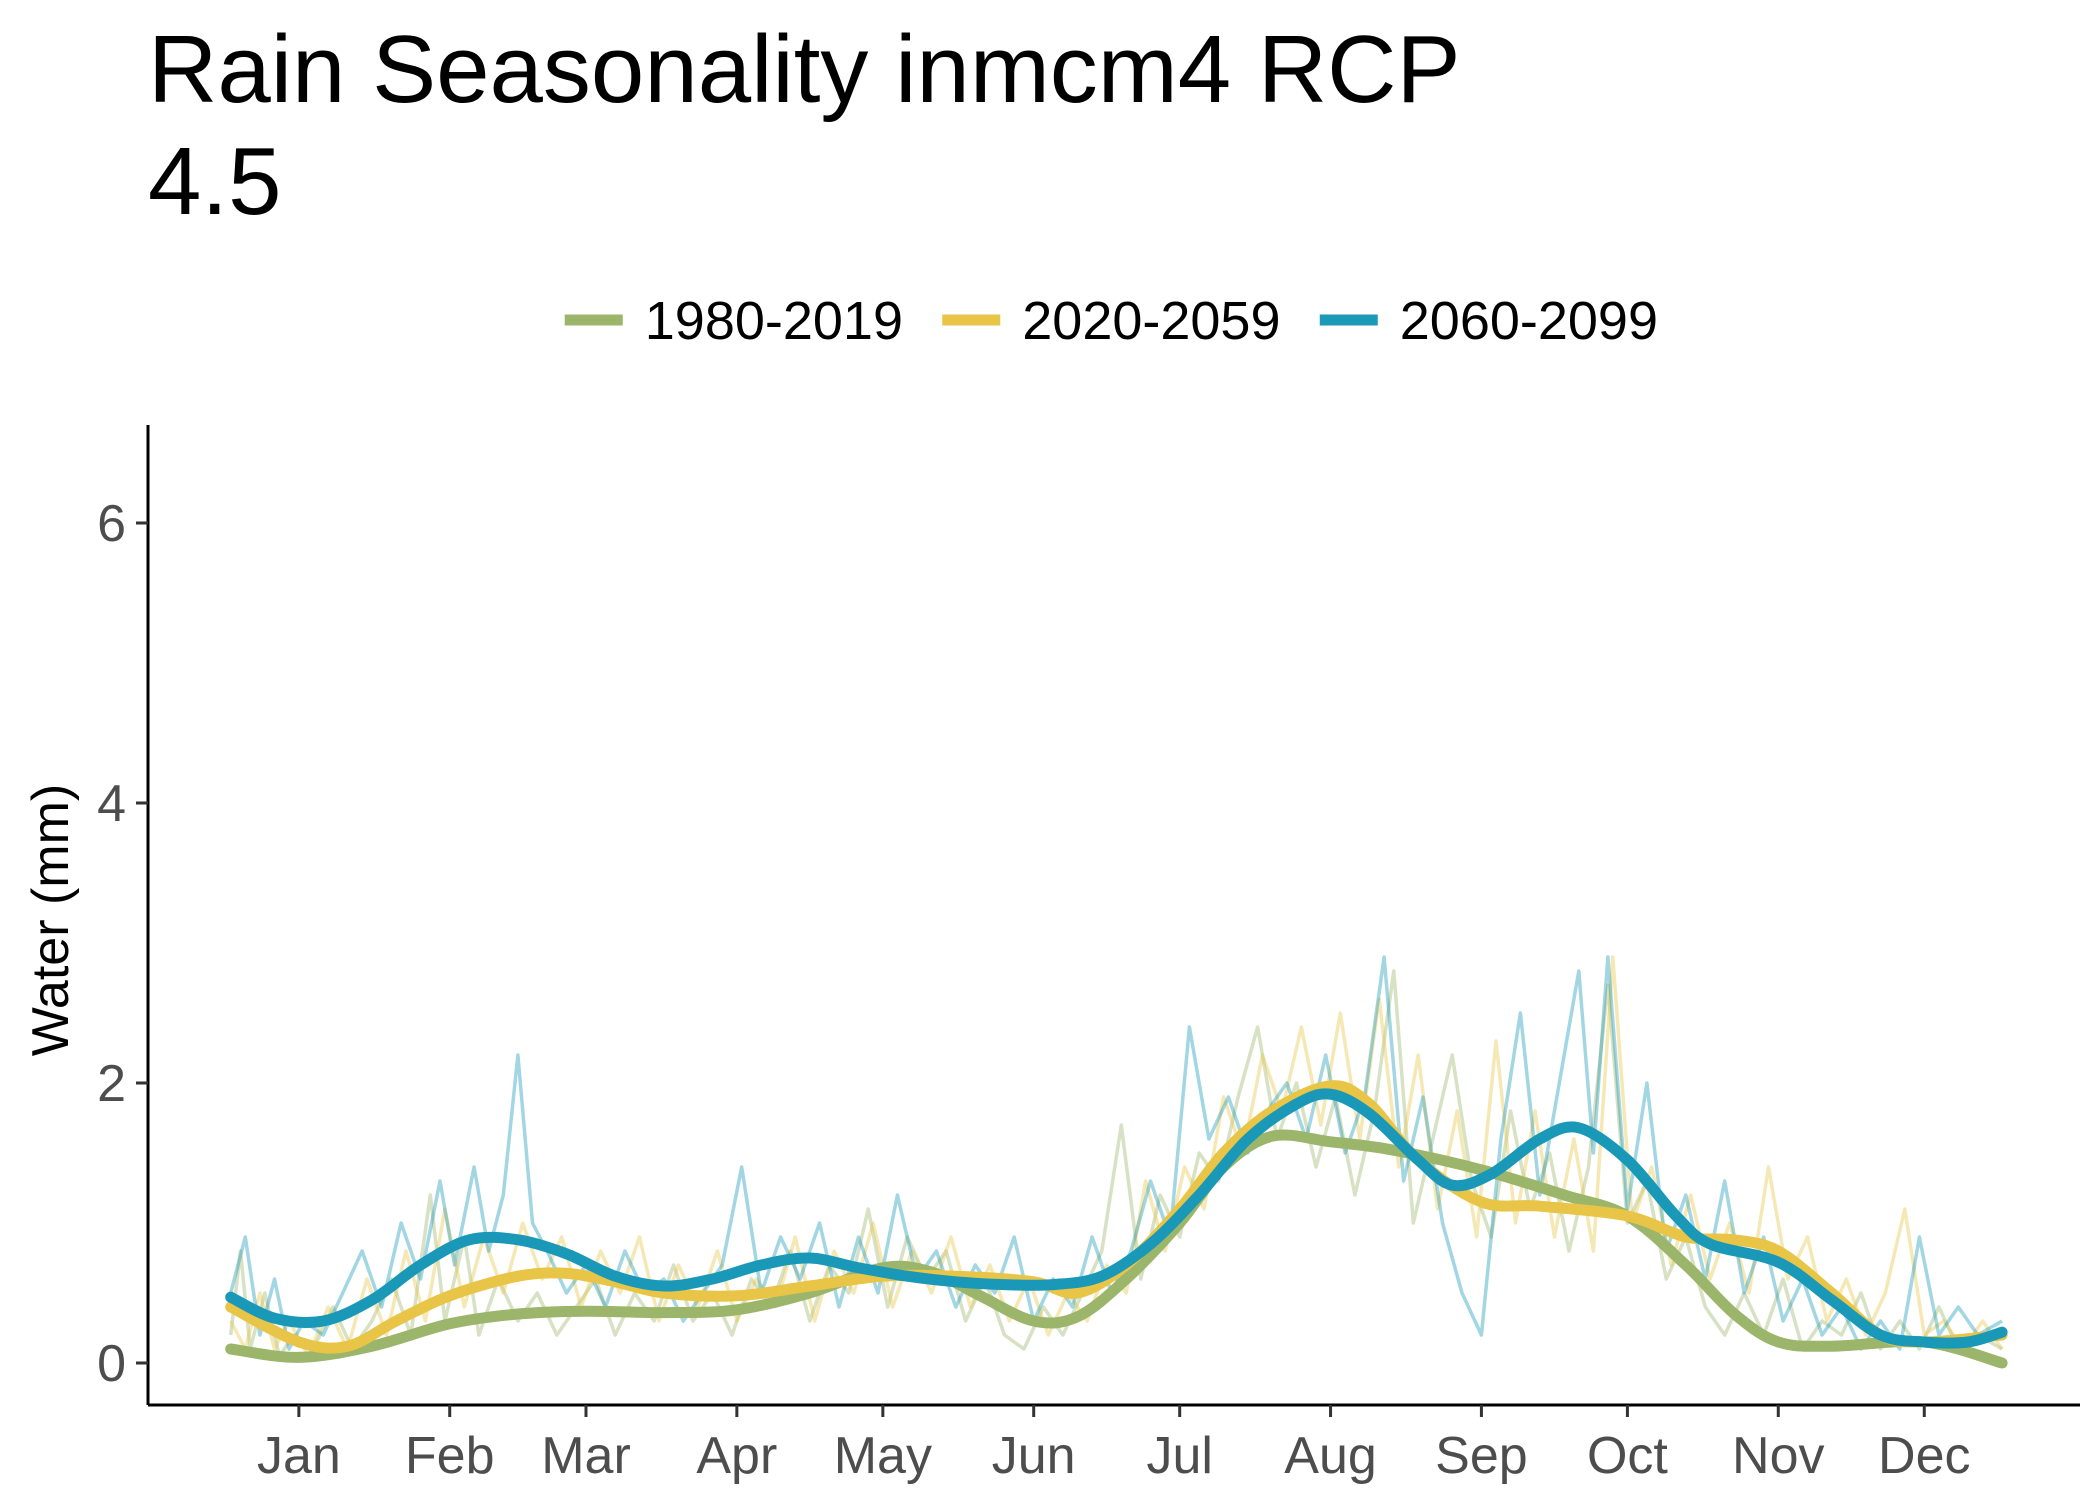 The width and height of the screenshot is (2100, 1499). I want to click on x-tick-label: Jun, so click(1034, 1456).